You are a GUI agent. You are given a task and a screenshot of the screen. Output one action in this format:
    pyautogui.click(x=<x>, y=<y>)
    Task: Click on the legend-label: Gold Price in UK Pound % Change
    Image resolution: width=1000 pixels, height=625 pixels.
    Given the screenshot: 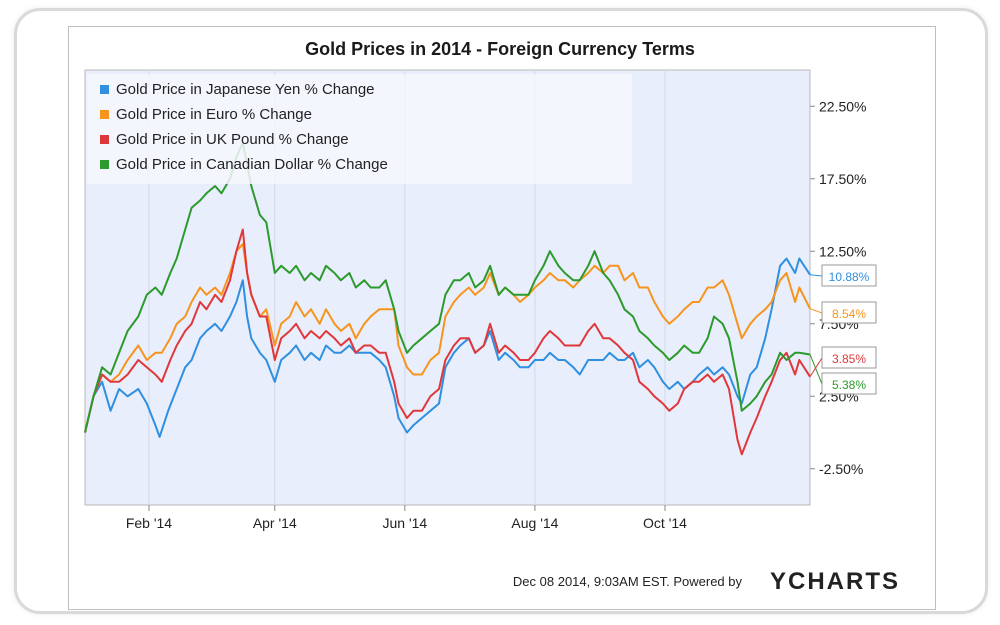 What is the action you would take?
    pyautogui.click(x=232, y=139)
    